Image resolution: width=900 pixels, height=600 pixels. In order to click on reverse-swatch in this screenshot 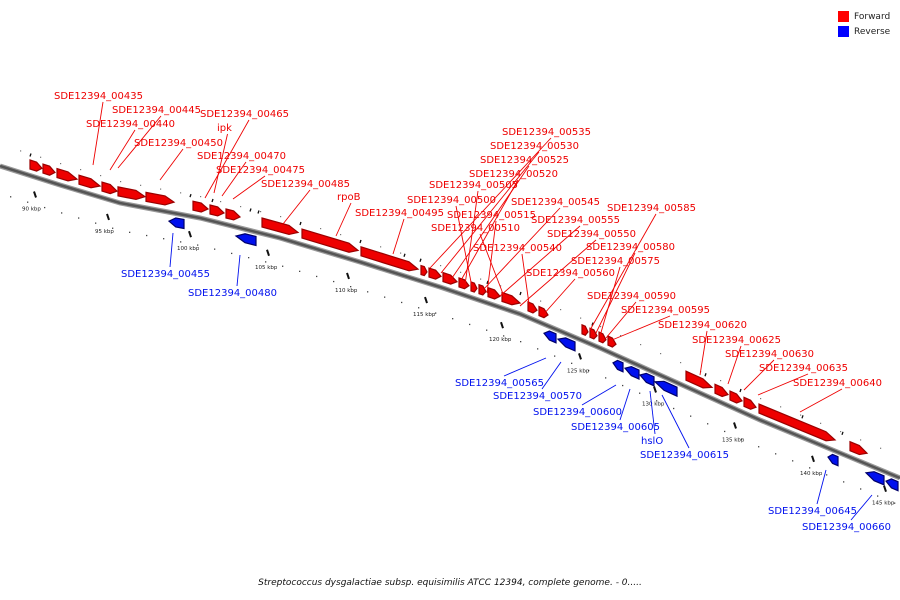, I will do `click(843, 31)`.